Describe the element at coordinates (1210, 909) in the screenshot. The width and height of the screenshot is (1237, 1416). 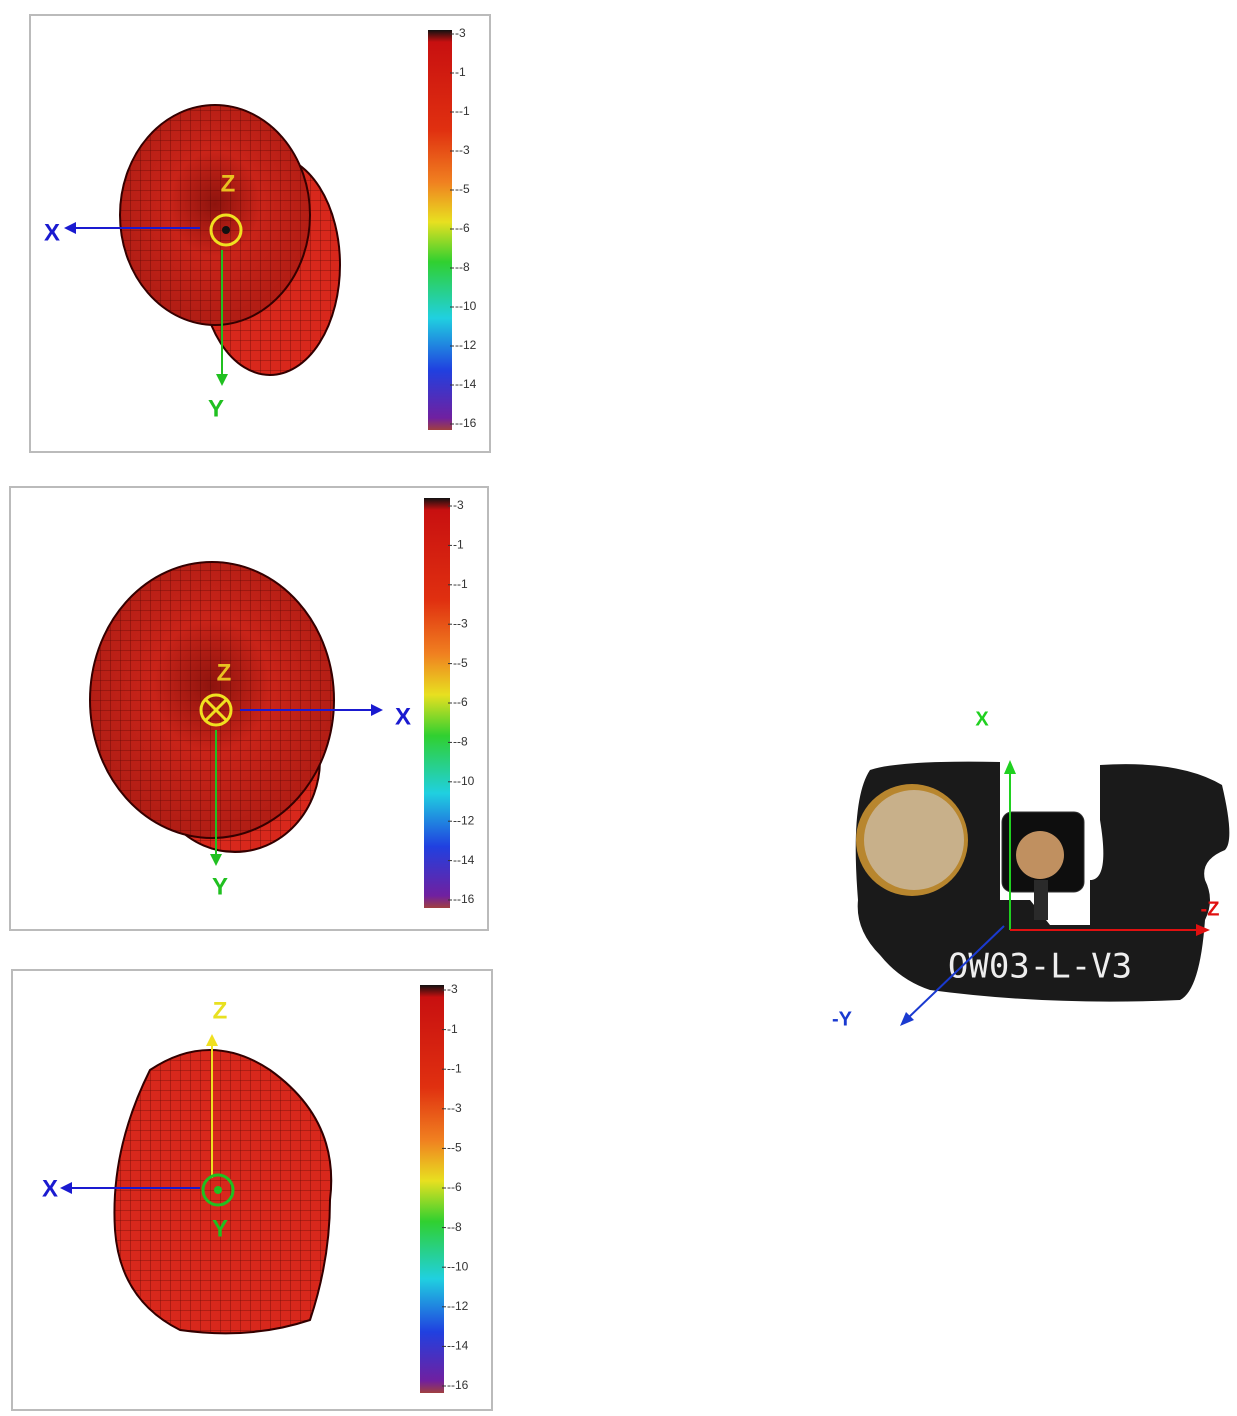
I see `axis-label: -Z` at that location.